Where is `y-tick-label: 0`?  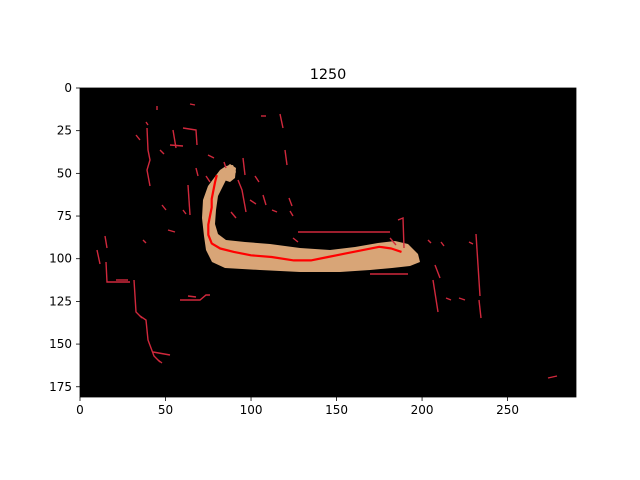
y-tick-label: 0 is located at coordinates (68, 88).